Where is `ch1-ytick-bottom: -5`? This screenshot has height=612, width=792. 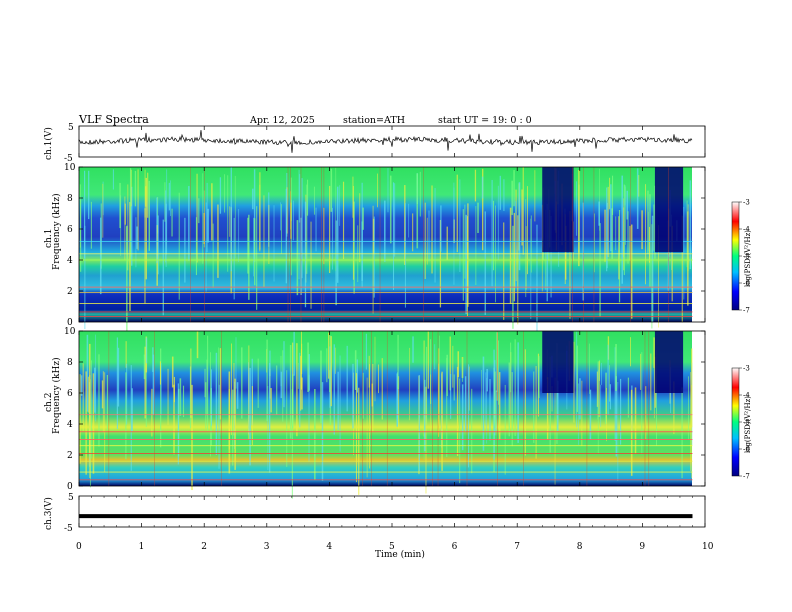 ch1-ytick-bottom: -5 is located at coordinates (68, 159).